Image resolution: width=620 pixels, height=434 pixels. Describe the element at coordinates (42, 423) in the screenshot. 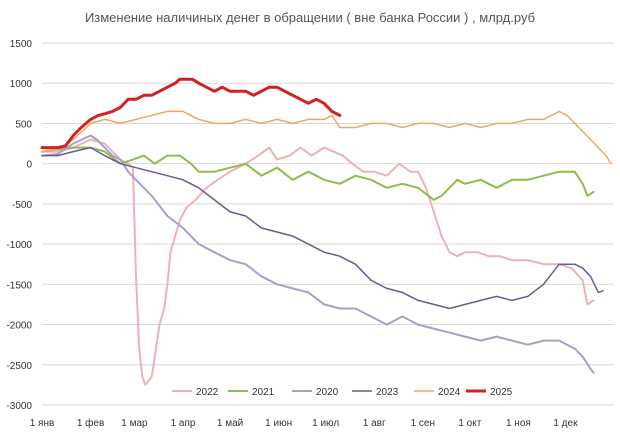

I see `x-tick-label: 1 янв` at that location.